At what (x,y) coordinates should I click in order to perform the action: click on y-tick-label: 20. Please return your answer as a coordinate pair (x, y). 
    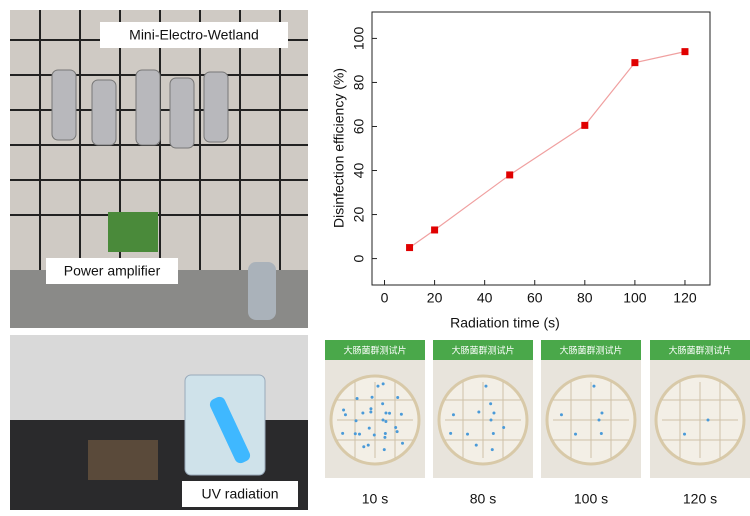
    Looking at the image, I should click on (359, 215).